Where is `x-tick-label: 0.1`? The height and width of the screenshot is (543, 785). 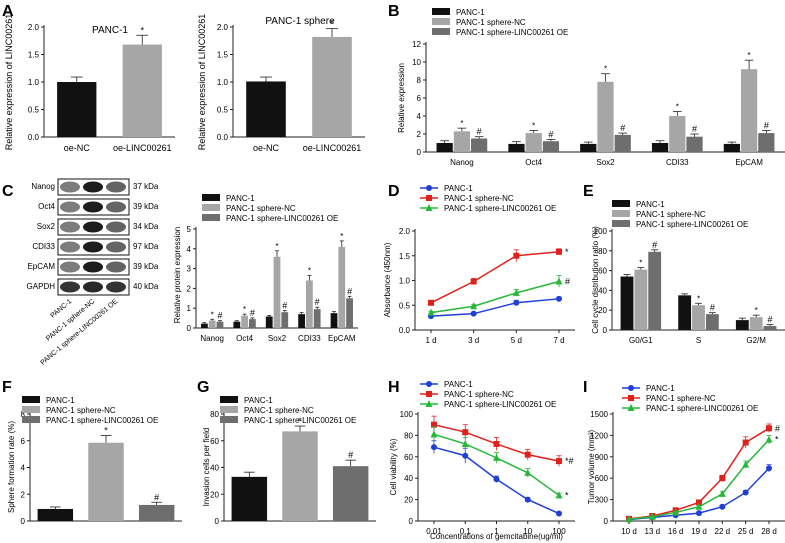 x-tick-label: 0.1 is located at coordinates (466, 531).